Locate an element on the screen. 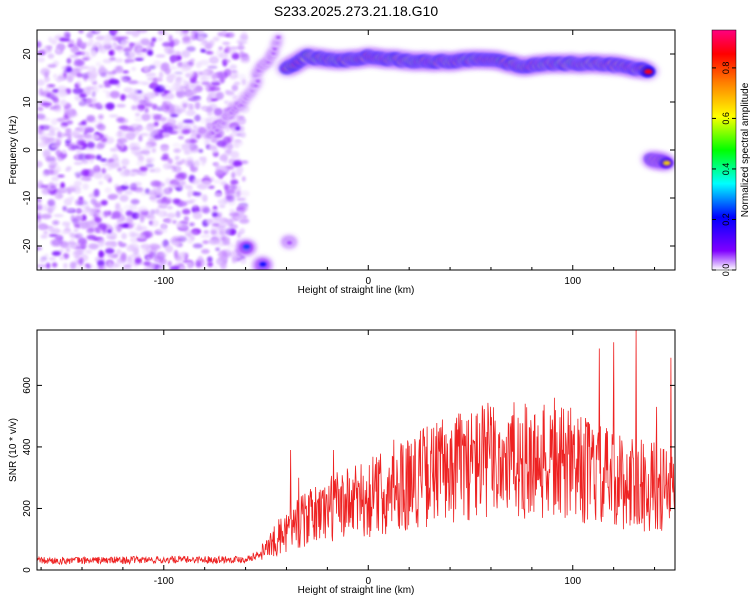 This screenshot has height=600, width=750. trace-core is located at coordinates (274, 49).